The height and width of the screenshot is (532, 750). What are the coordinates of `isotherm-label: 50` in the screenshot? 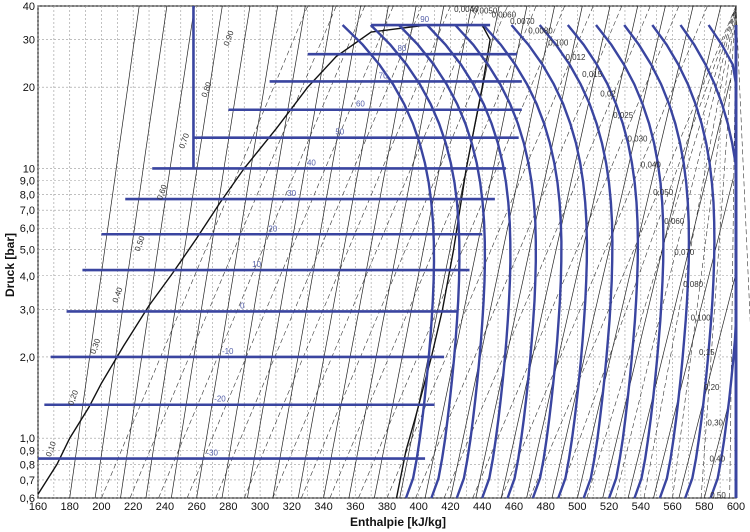 It's located at (339, 132).